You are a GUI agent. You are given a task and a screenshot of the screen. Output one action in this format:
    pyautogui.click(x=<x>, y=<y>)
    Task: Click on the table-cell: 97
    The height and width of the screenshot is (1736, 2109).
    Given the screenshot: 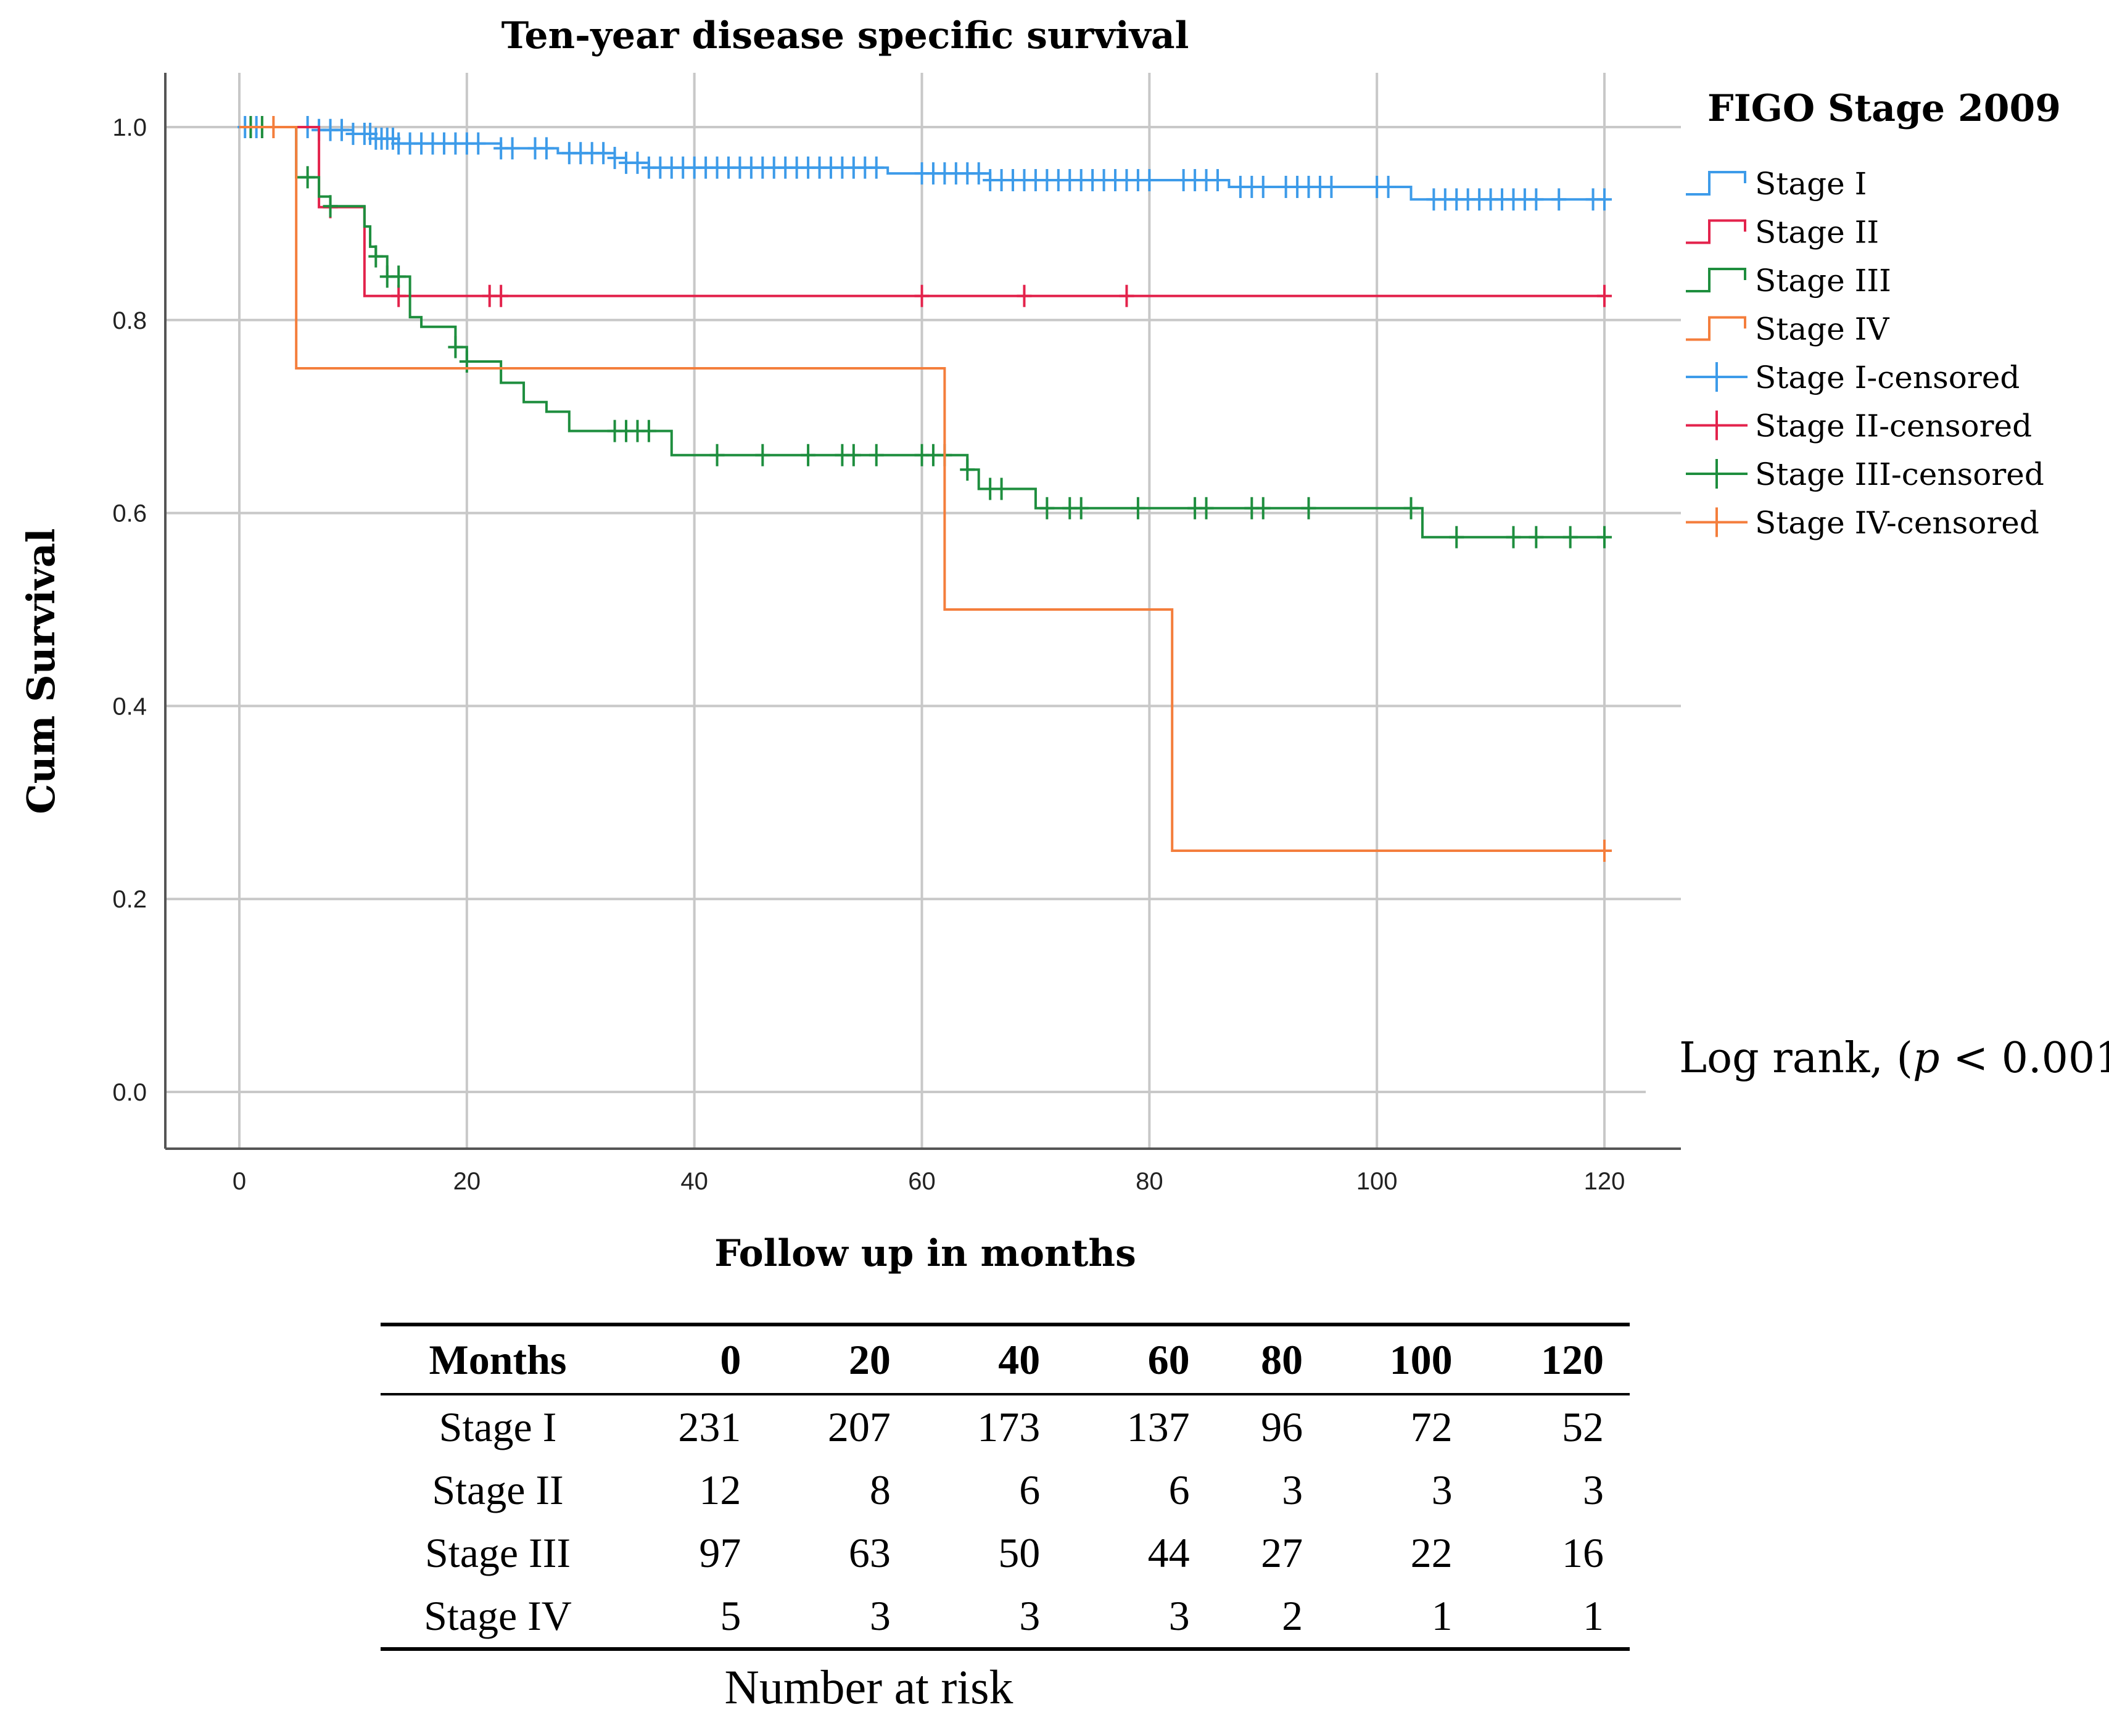 What is the action you would take?
    pyautogui.click(x=720, y=1552)
    